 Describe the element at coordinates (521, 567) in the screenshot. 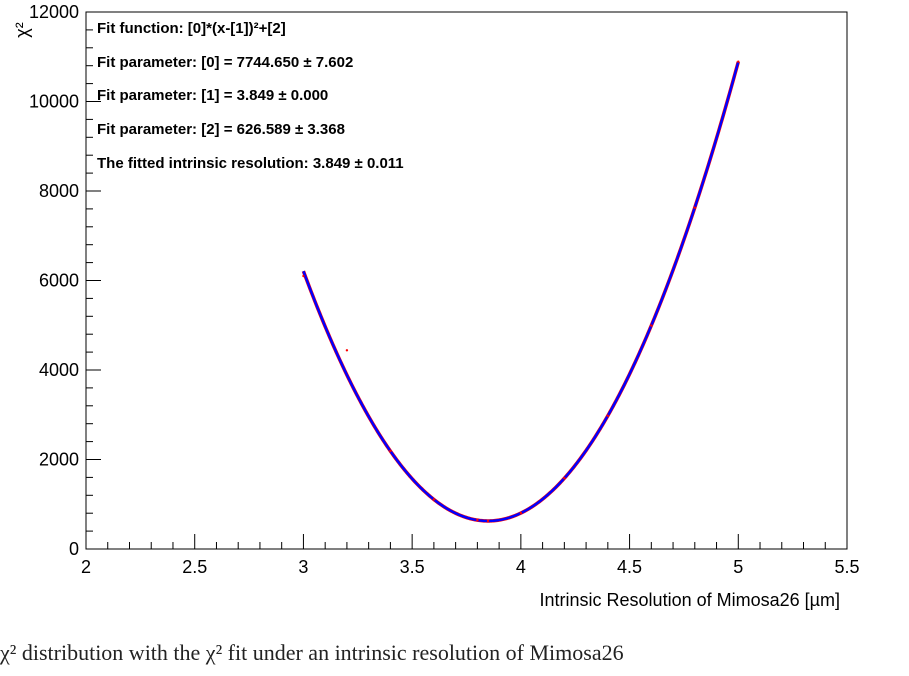

I see `x-tick-label: 4` at that location.